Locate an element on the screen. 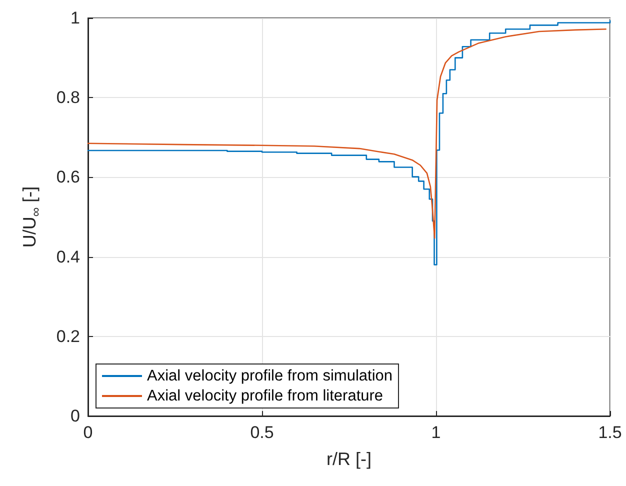 Image resolution: width=626 pixels, height=486 pixels. y-tick-label: 1 is located at coordinates (75, 18).